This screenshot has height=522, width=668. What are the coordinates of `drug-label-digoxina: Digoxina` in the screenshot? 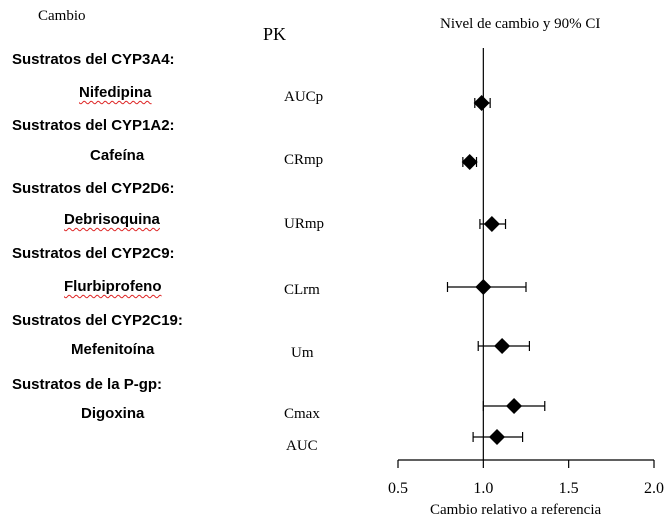 It's located at (113, 413).